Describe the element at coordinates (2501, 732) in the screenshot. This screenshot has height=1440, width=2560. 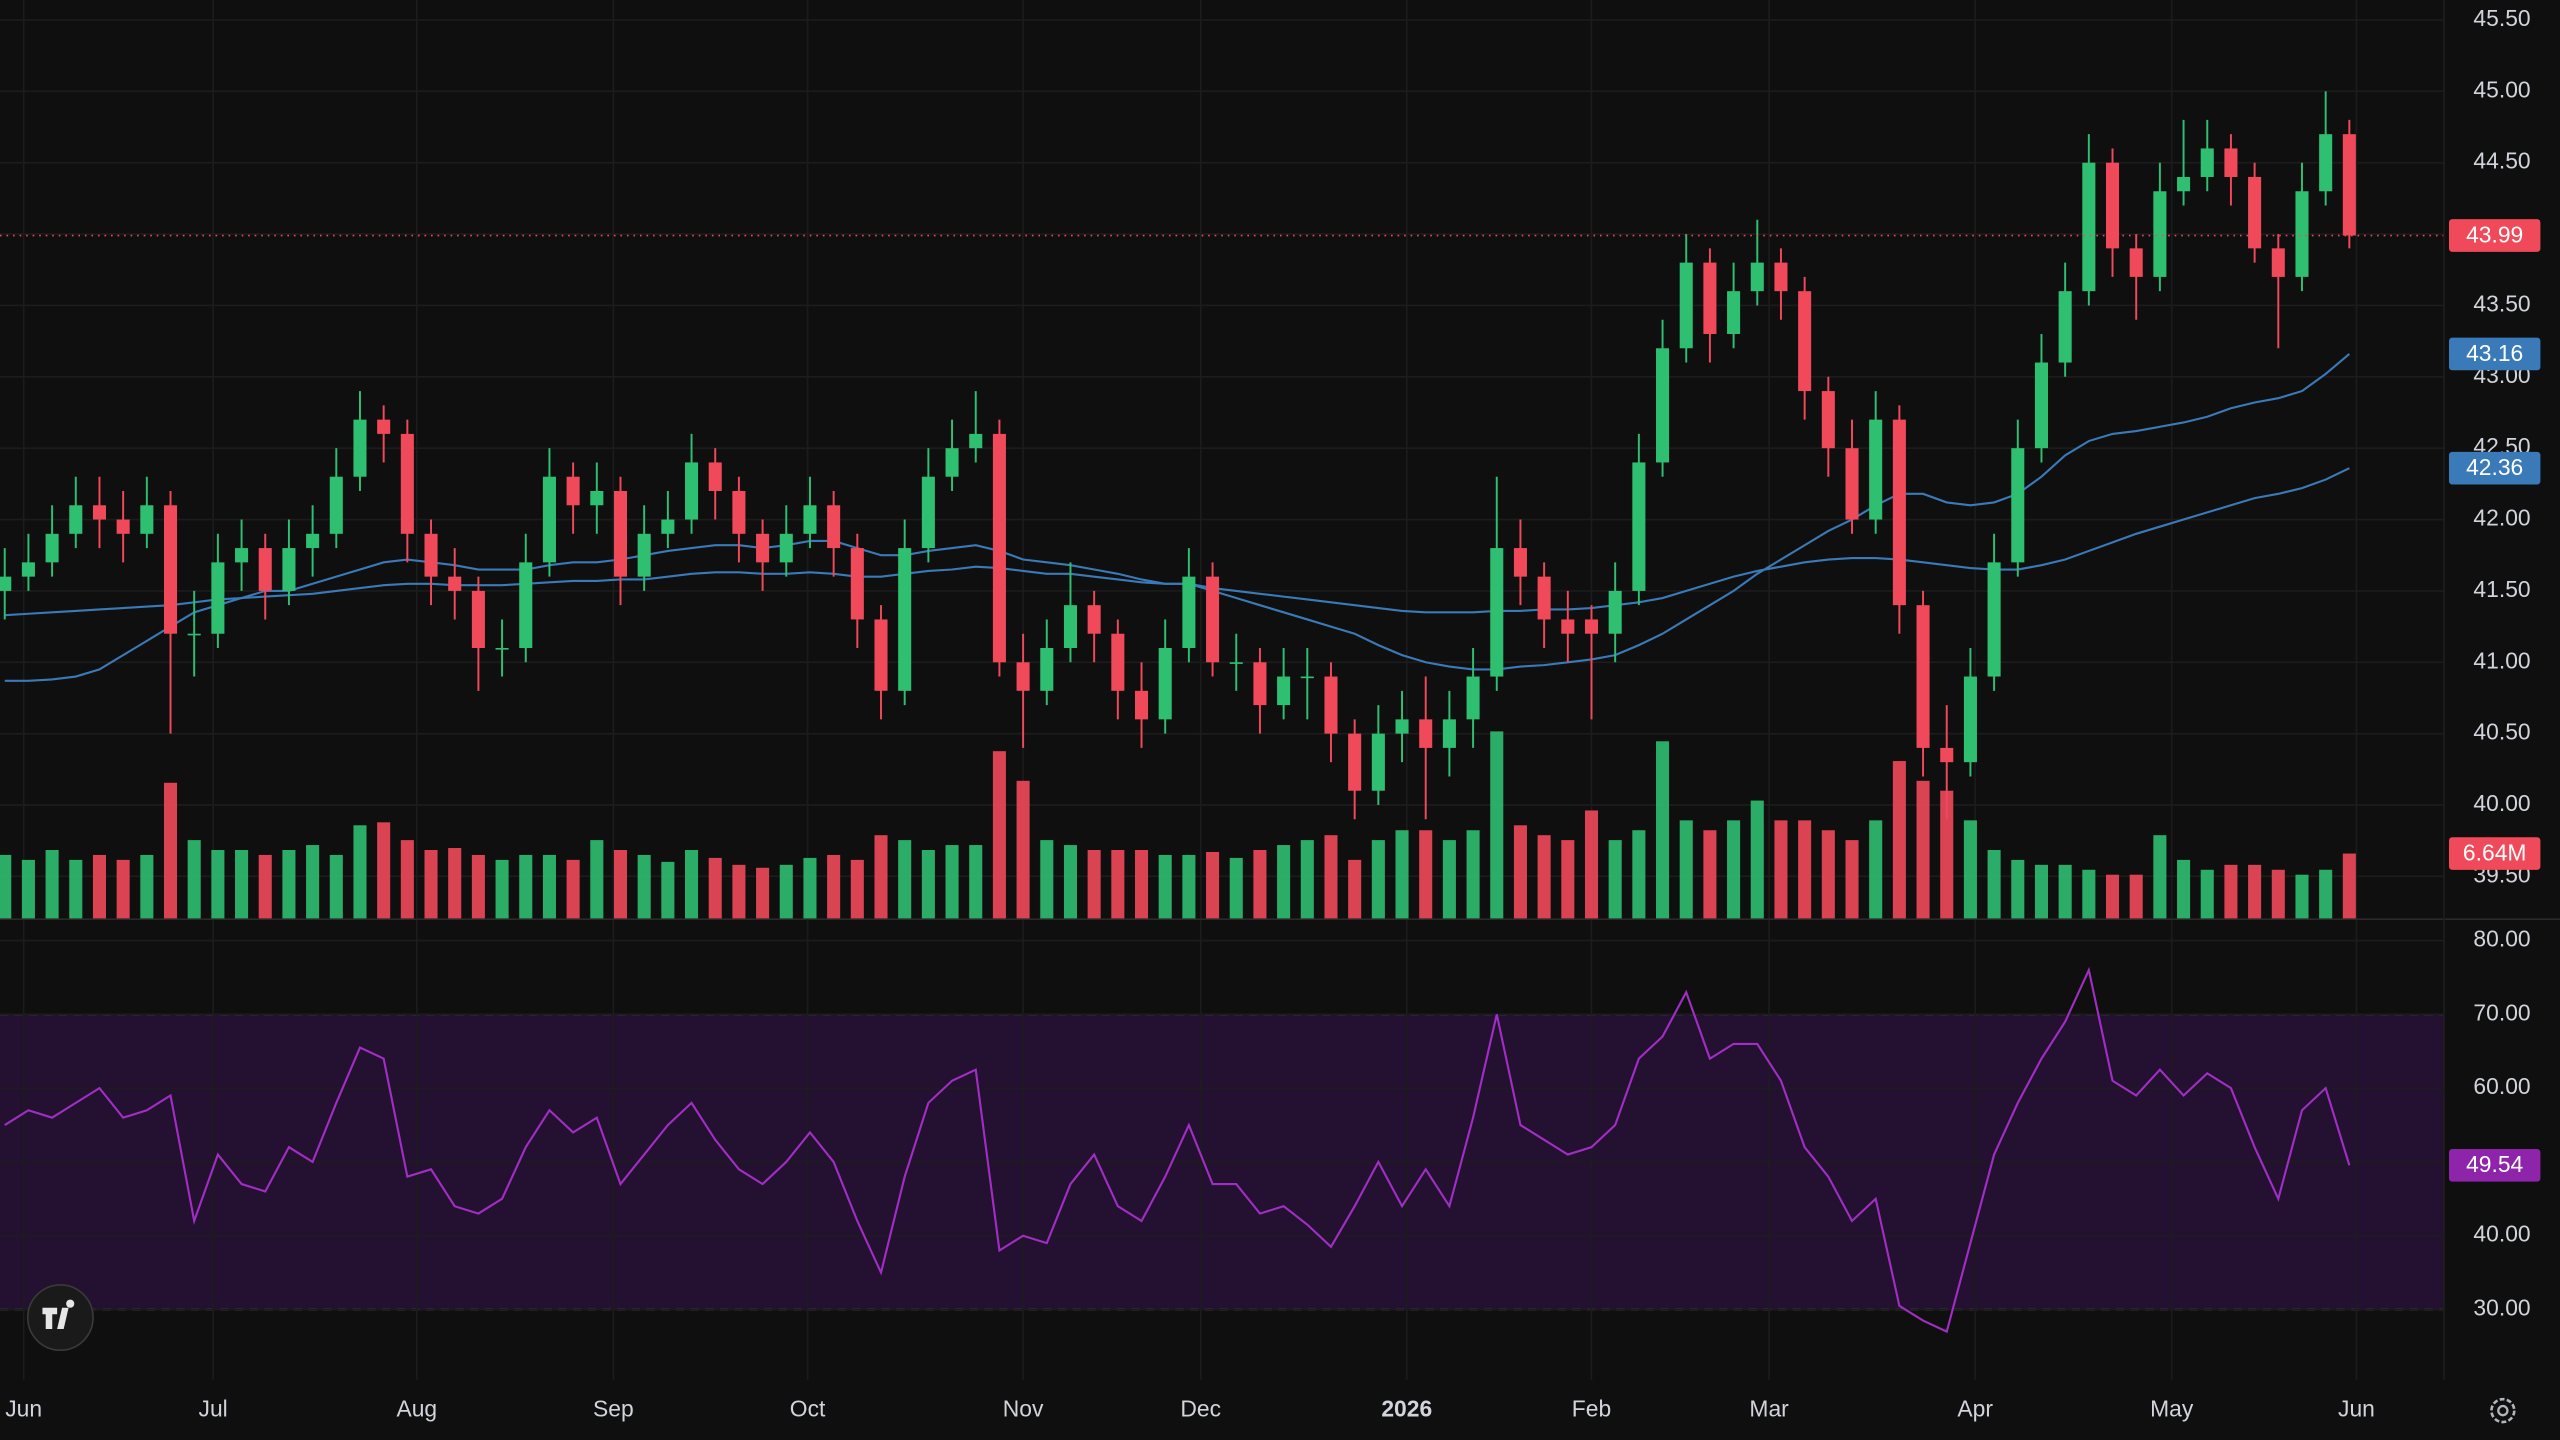
I see `price-tick-label: 40.50` at that location.